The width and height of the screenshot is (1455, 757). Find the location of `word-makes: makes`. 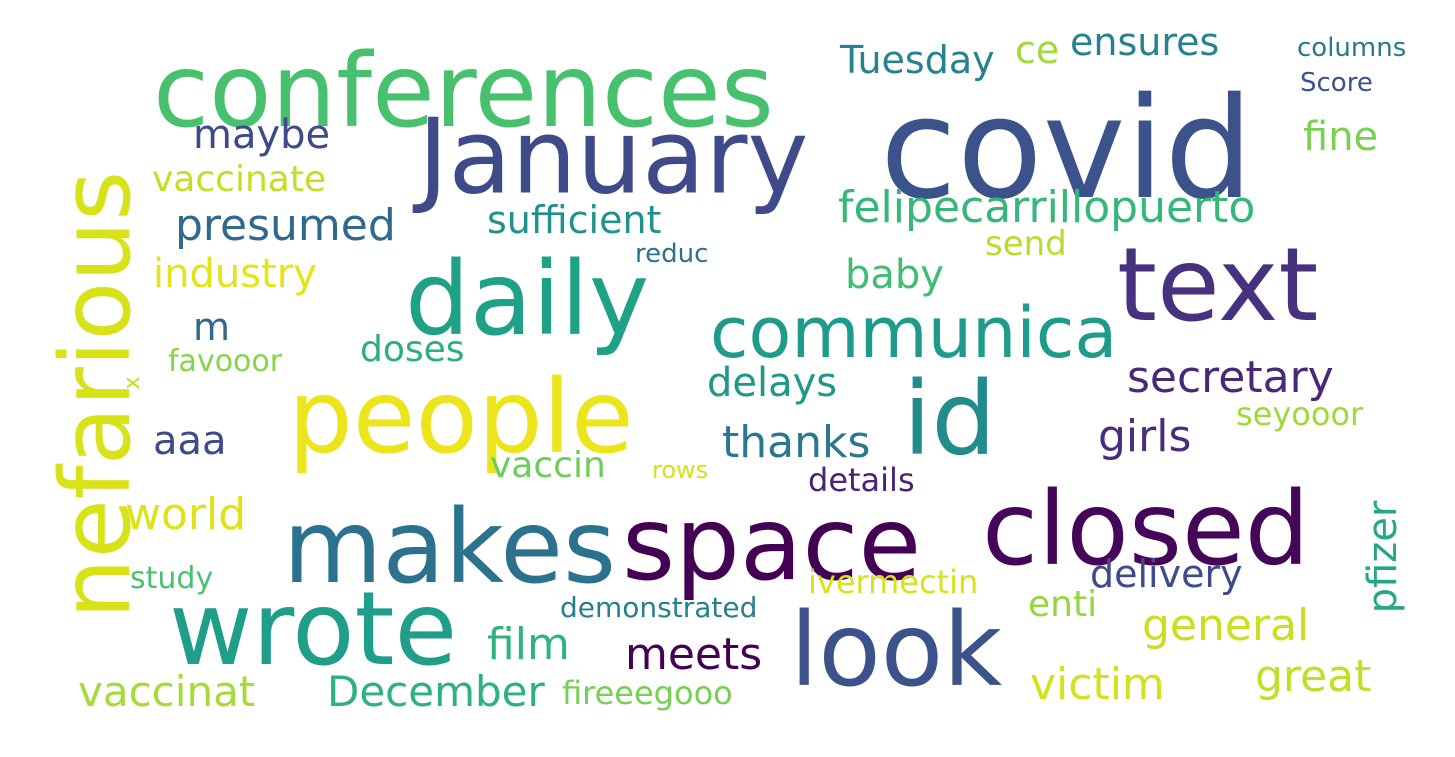

word-makes: makes is located at coordinates (450, 547).